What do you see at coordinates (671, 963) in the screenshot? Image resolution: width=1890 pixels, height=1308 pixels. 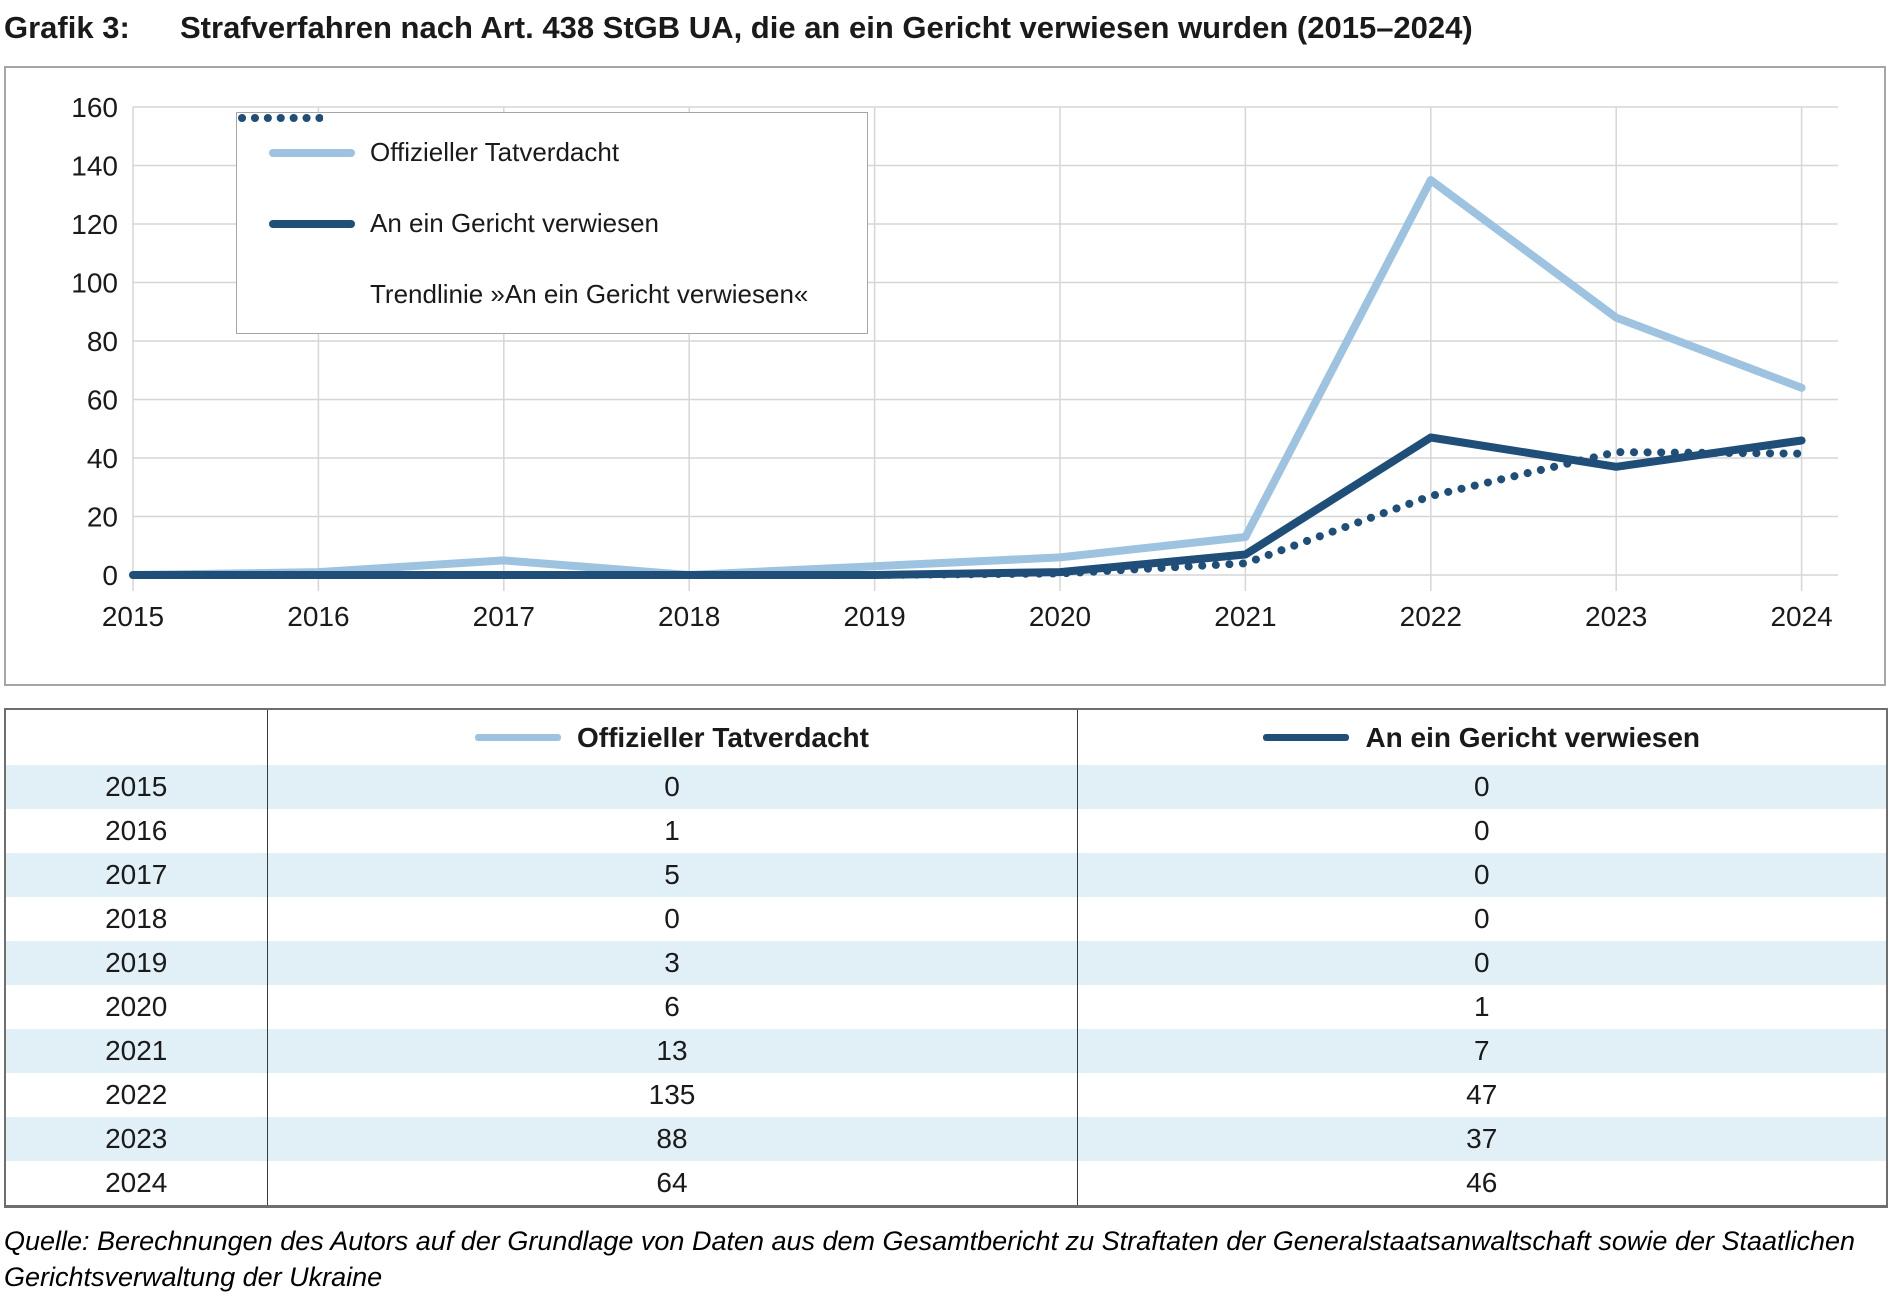 I see `value-cell: 3` at bounding box center [671, 963].